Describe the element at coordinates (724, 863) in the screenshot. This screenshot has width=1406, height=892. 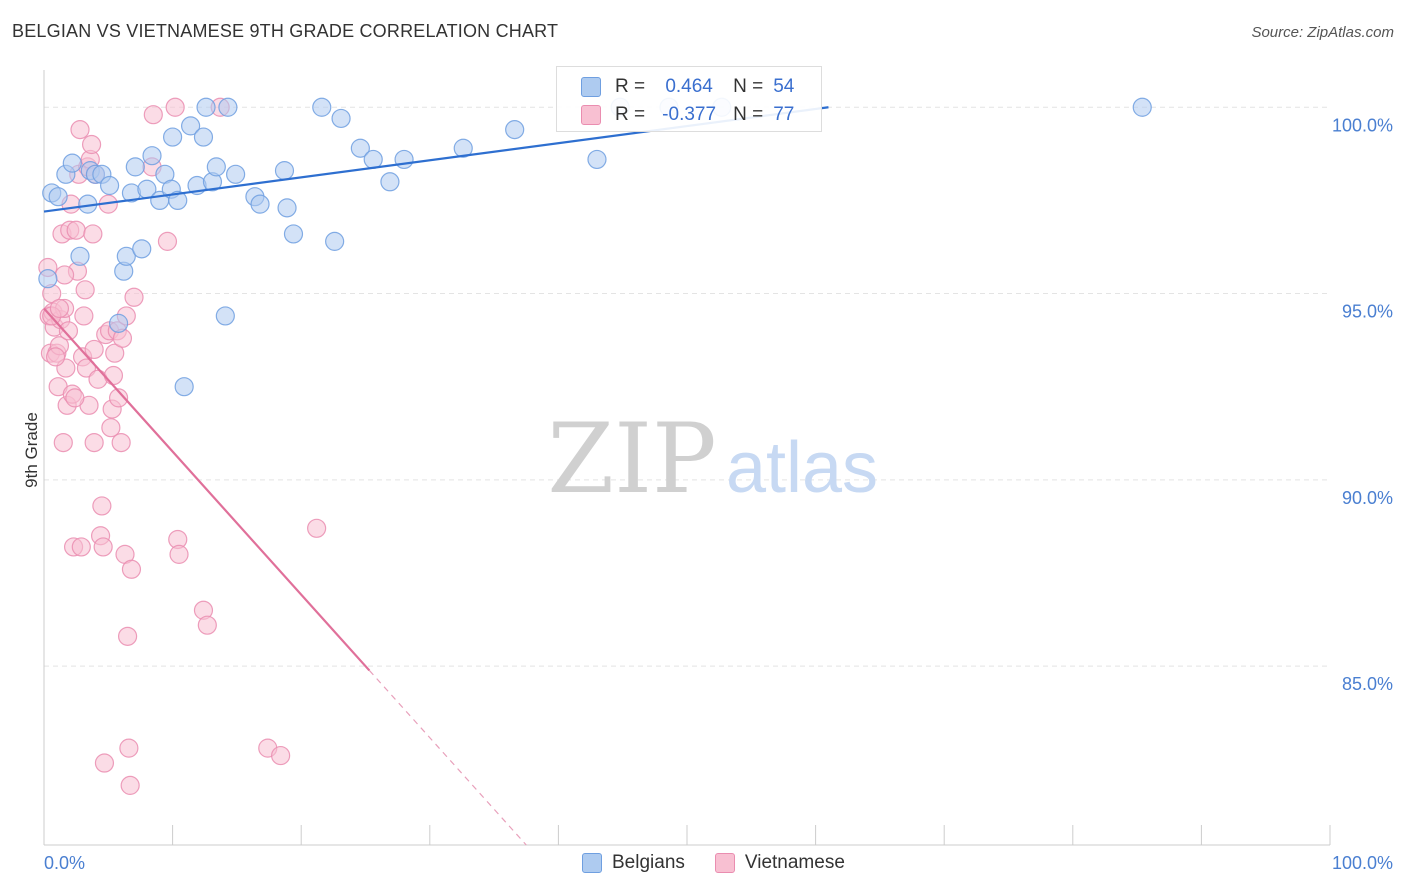
I see `vietnamese-legend-swatch` at that location.